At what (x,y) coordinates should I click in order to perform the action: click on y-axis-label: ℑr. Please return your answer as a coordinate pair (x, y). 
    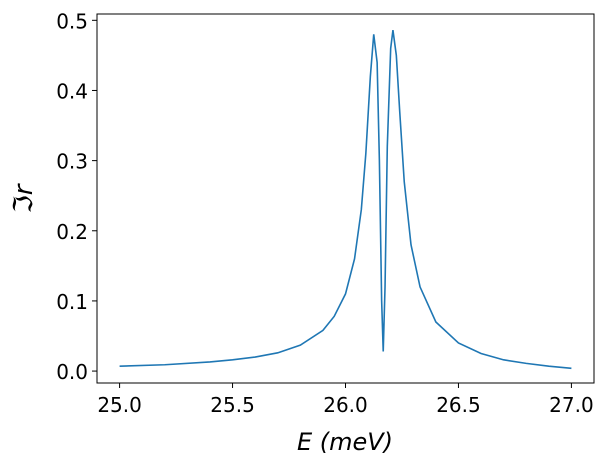
    Looking at the image, I should click on (24, 197).